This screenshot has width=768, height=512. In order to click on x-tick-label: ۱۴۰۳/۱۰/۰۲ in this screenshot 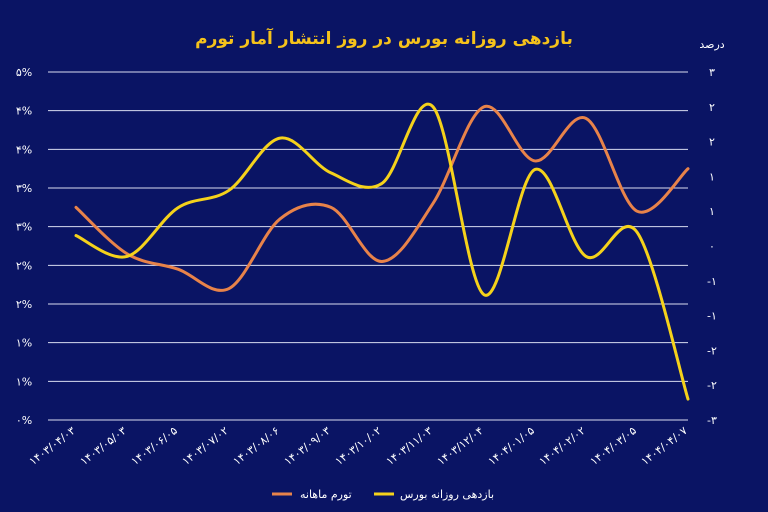, I will do `click(358, 446)`.